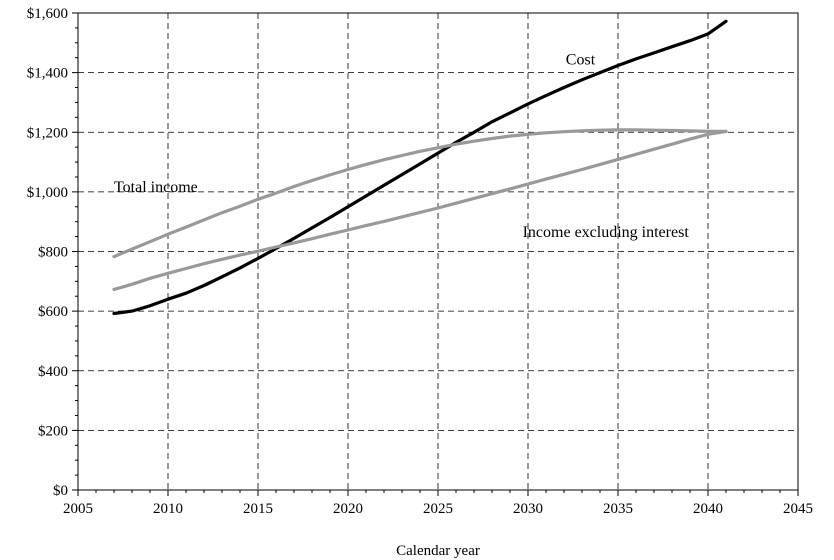 The image size is (834, 560). I want to click on y-tick-label: $0, so click(60, 491).